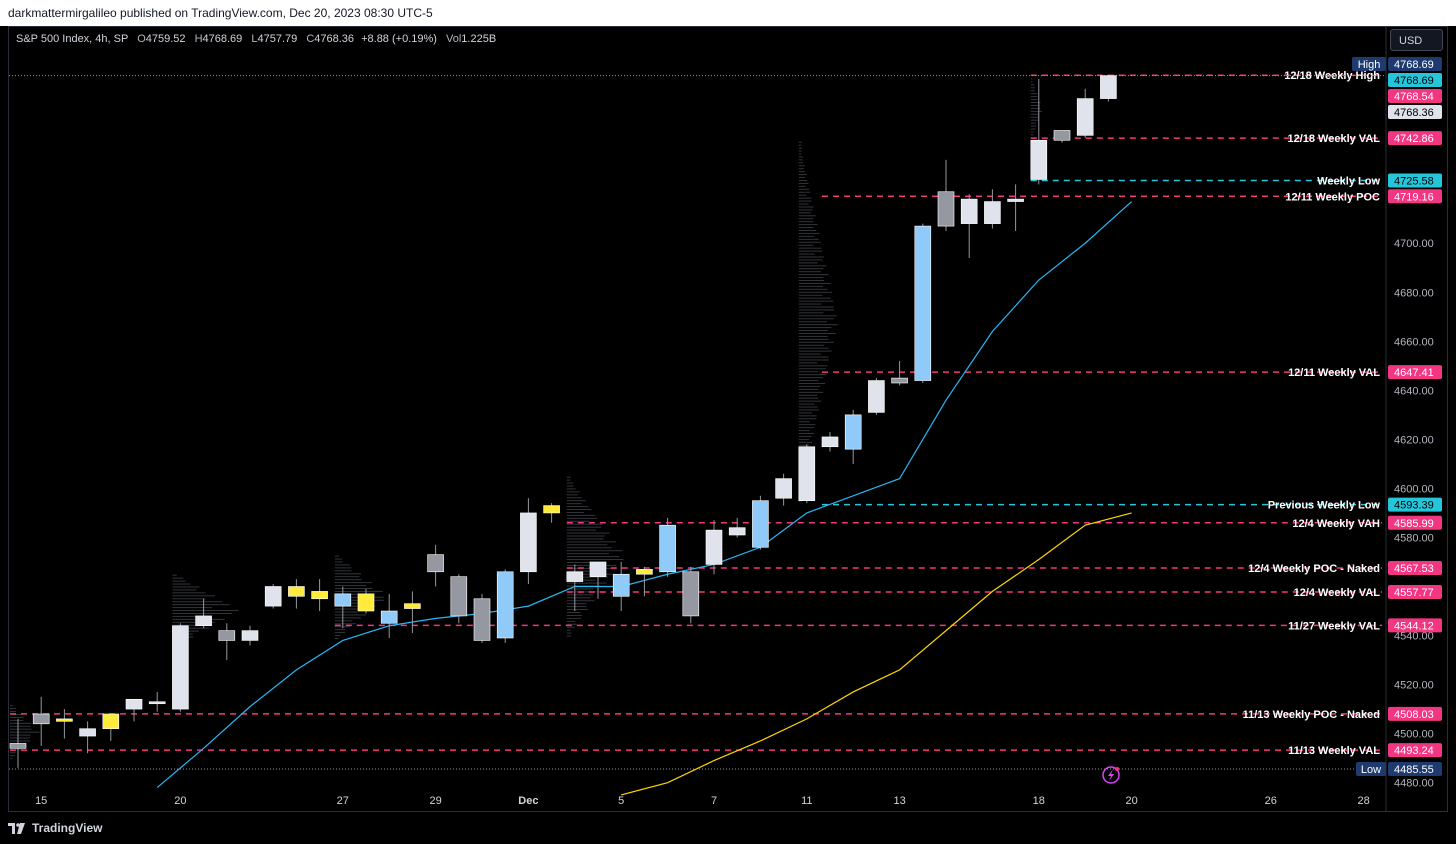 The height and width of the screenshot is (844, 1456). What do you see at coordinates (1271, 801) in the screenshot?
I see `x-tick-label: 26` at bounding box center [1271, 801].